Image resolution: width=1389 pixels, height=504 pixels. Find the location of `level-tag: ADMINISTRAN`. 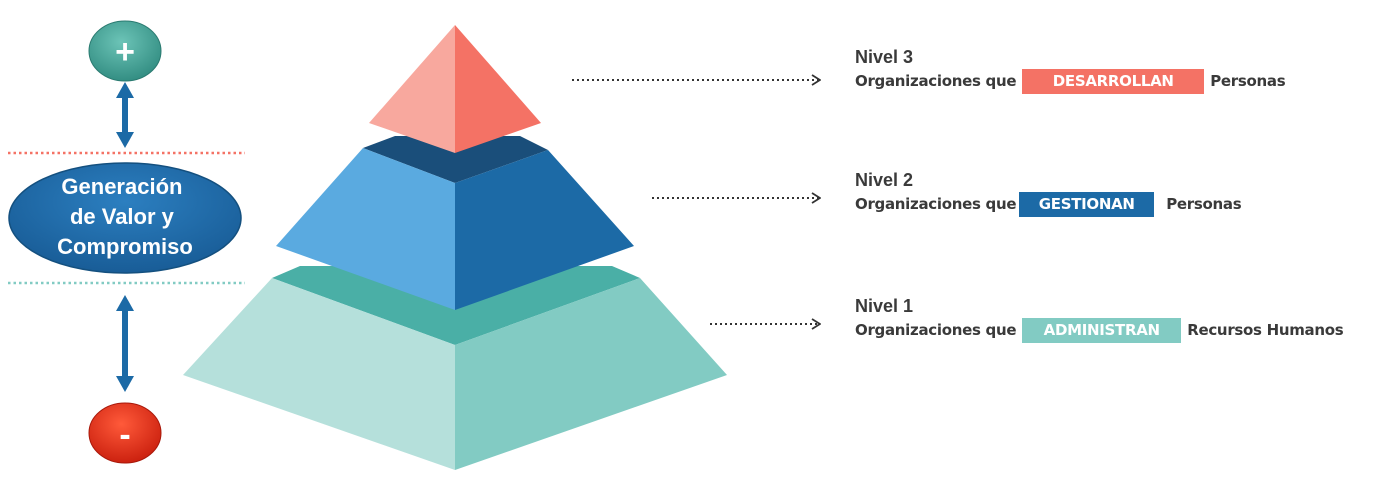

level-tag: ADMINISTRAN is located at coordinates (1102, 330).